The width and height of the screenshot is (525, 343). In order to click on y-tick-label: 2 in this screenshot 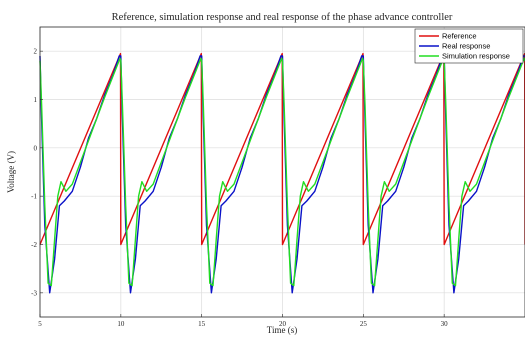, I will do `click(36, 52)`.